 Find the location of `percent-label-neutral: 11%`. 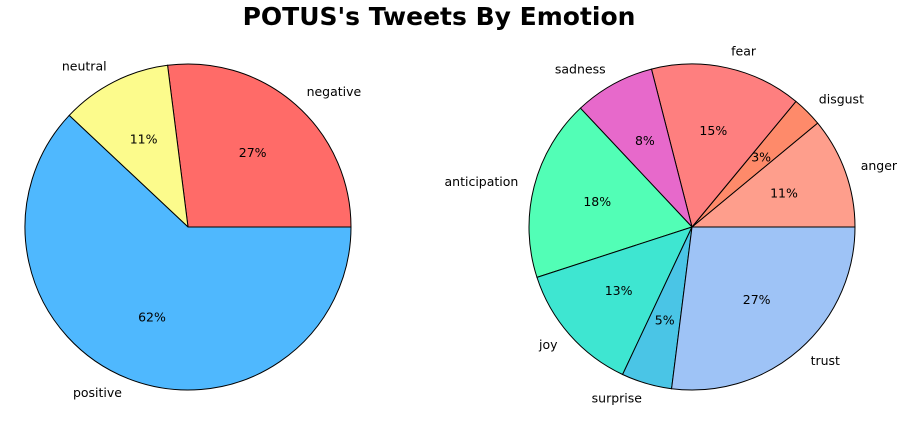

percent-label-neutral: 11% is located at coordinates (144, 138).